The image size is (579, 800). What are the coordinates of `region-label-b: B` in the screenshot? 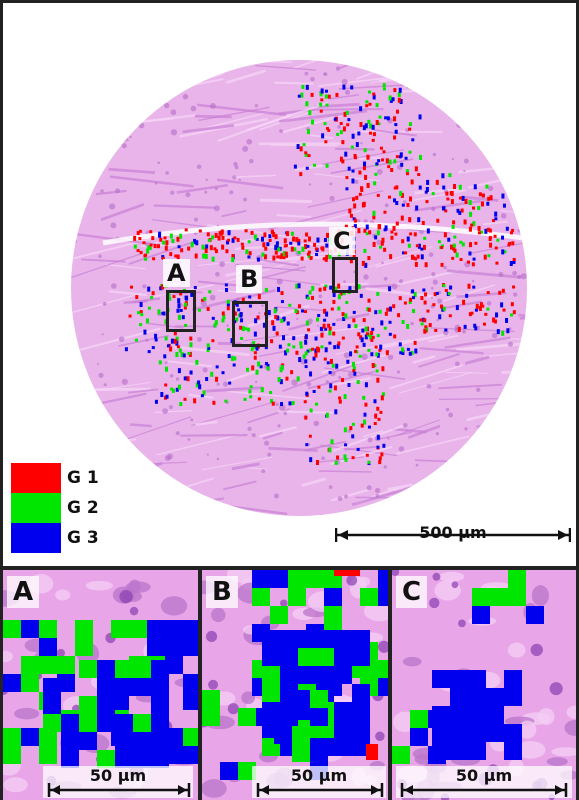 It's located at (249, 279).